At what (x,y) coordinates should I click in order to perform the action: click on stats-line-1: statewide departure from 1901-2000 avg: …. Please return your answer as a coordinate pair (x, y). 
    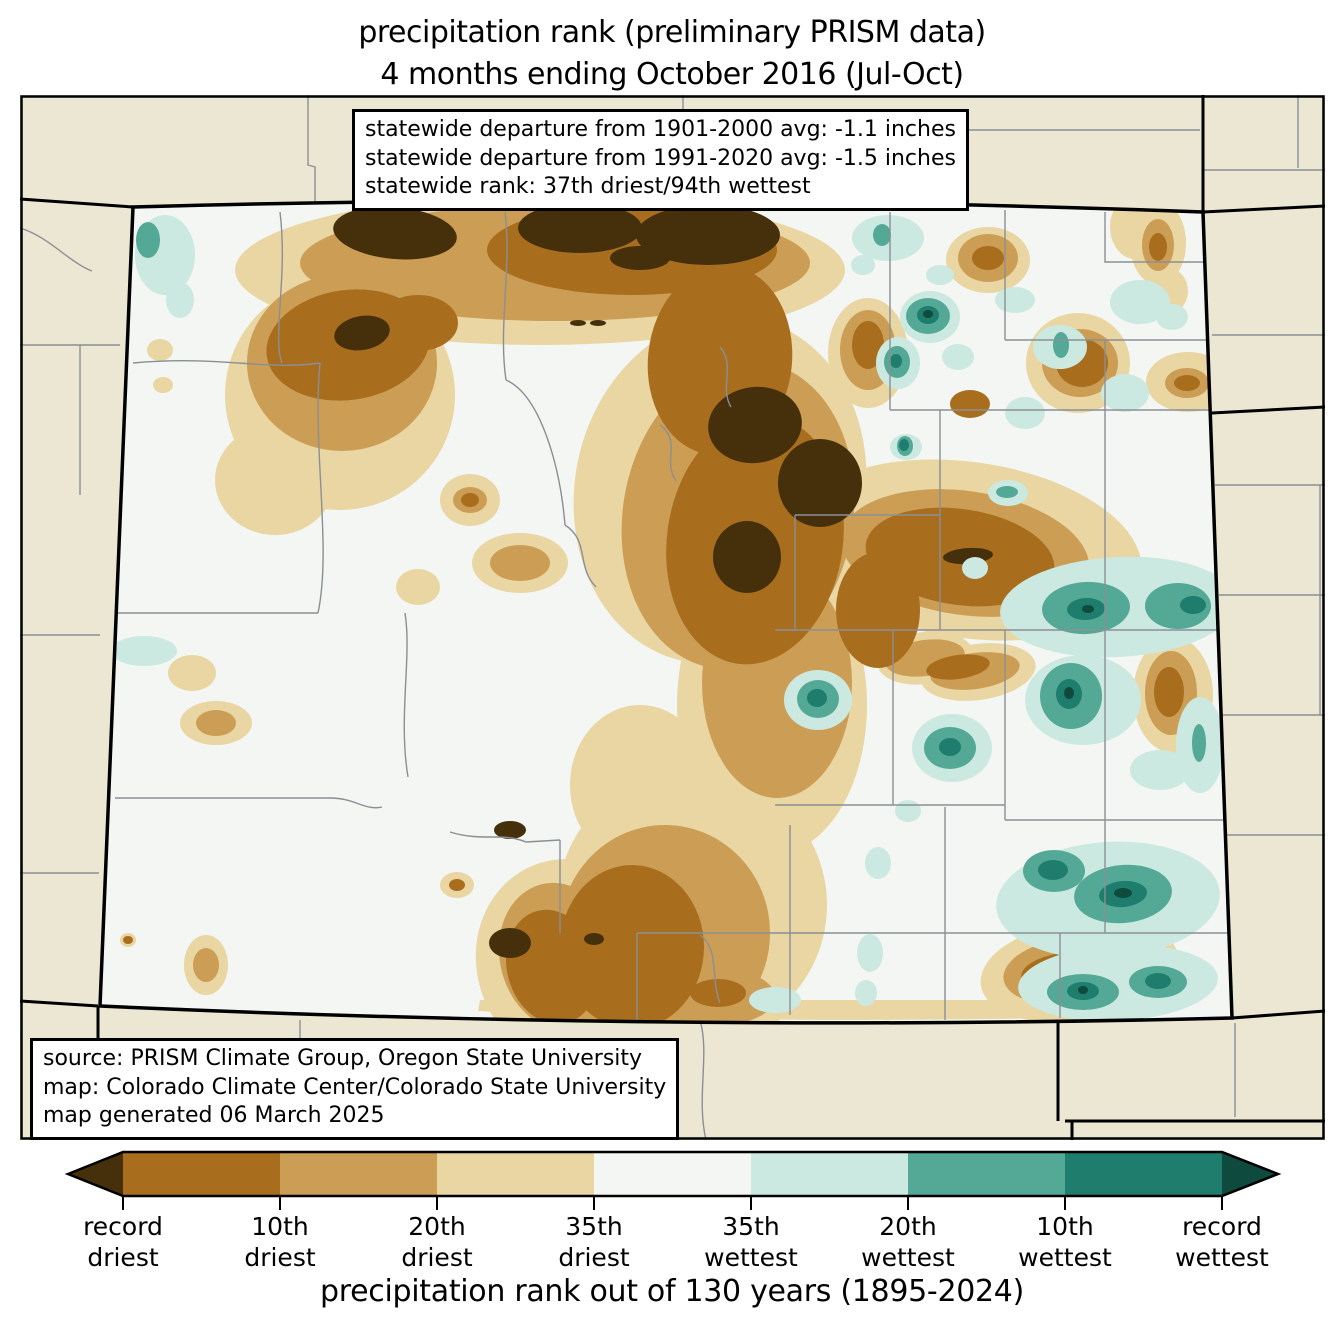
    Looking at the image, I should click on (660, 129).